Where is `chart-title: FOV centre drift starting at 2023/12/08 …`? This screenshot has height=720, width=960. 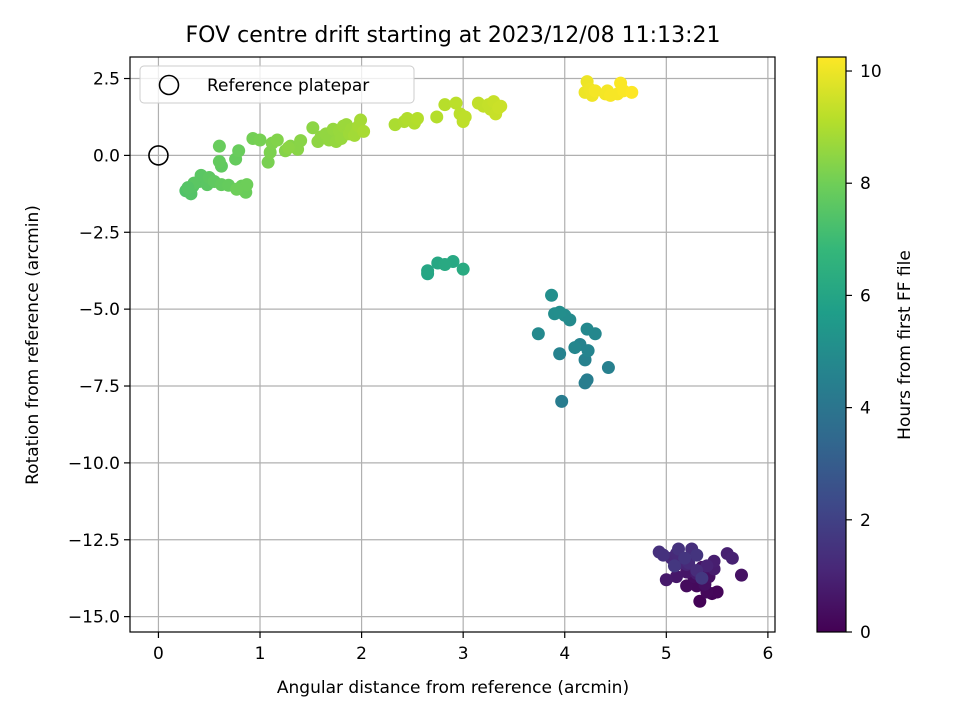 chart-title: FOV centre drift starting at 2023/12/08 … is located at coordinates (453, 35).